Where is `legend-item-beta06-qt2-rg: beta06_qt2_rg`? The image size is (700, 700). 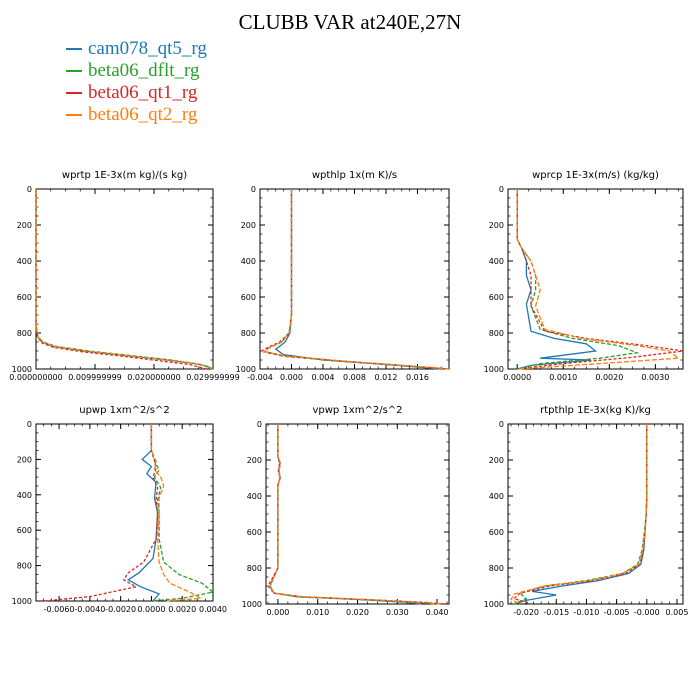 legend-item-beta06-qt2-rg: beta06_qt2_rg is located at coordinates (136, 115).